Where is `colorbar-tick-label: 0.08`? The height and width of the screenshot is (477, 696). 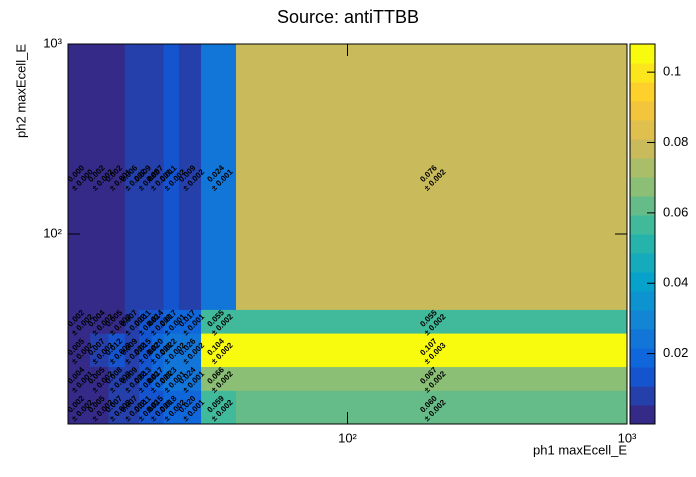 colorbar-tick-label: 0.08 is located at coordinates (675, 141).